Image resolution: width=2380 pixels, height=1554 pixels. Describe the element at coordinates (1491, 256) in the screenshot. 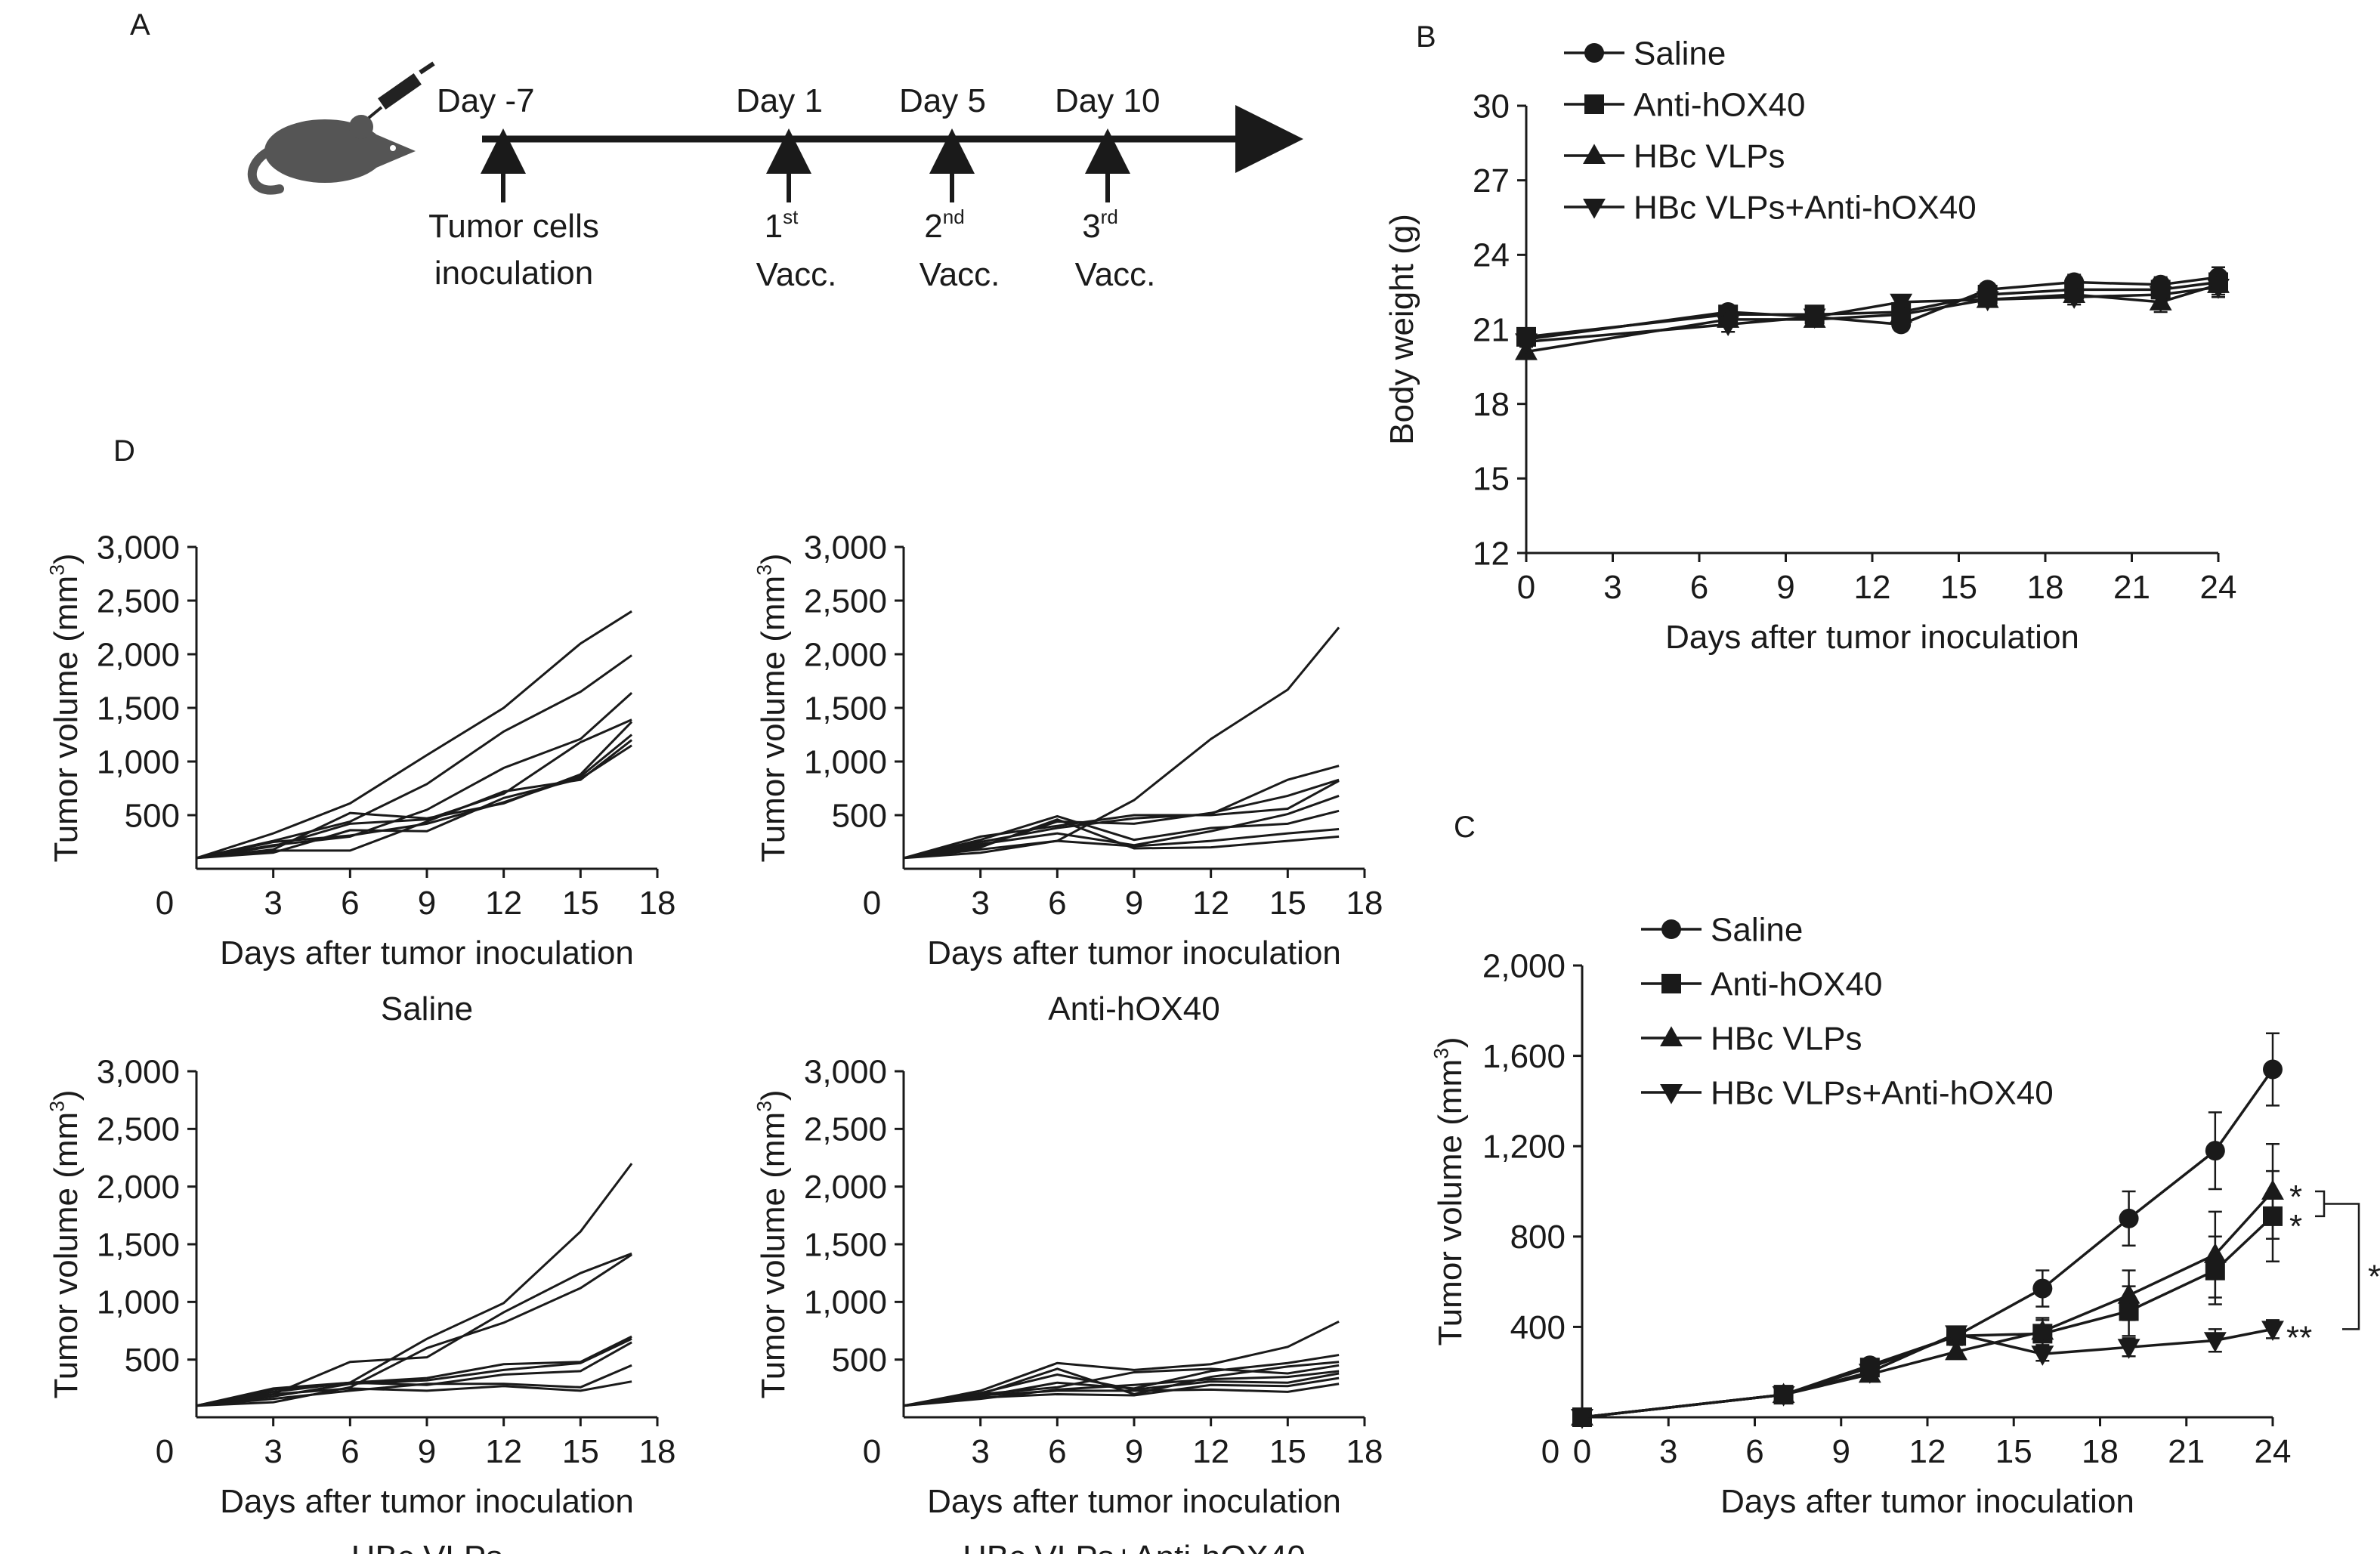

I see `y-tick-label: 24` at that location.